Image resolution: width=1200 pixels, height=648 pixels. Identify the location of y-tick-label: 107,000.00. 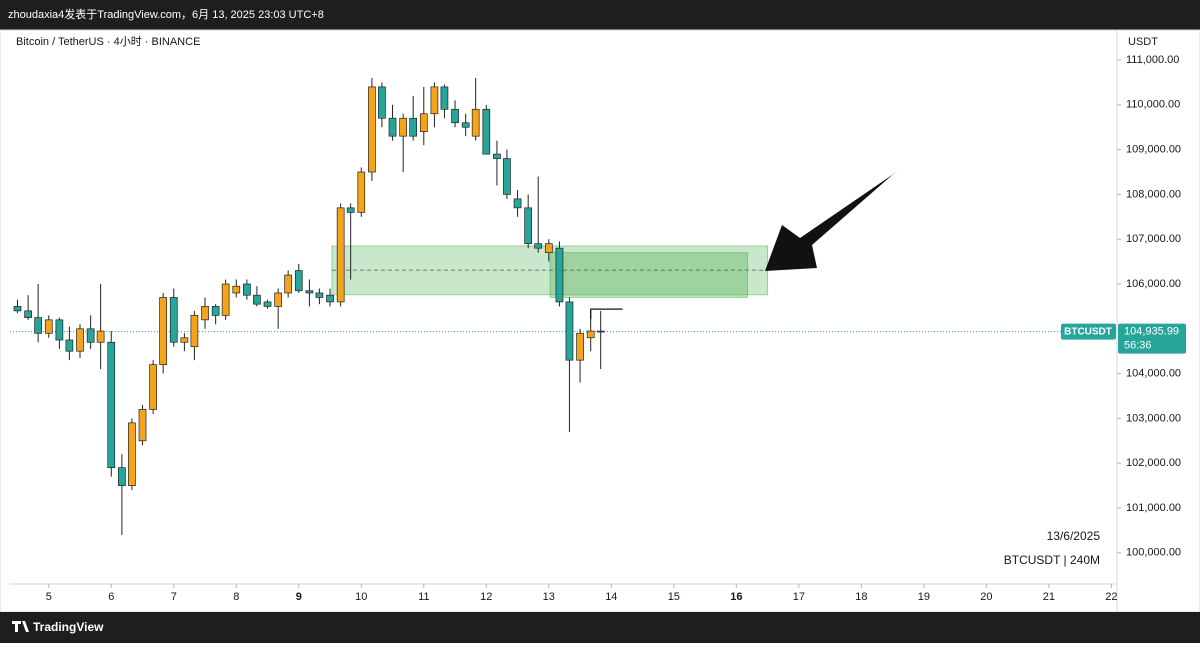
(1153, 239).